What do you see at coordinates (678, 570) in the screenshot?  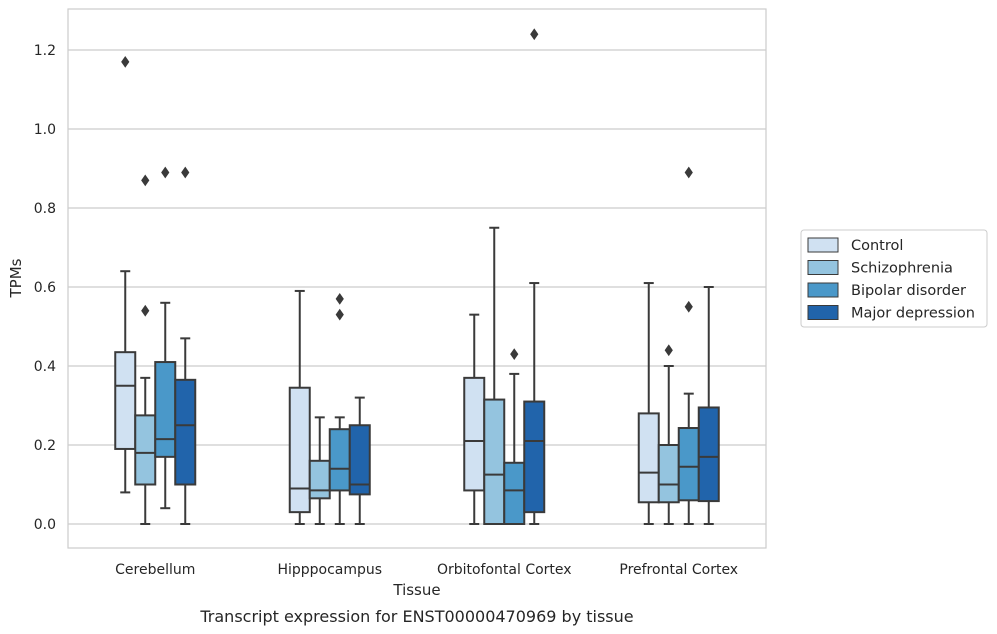 I see `x-tick-label: Prefrontal Cortex` at bounding box center [678, 570].